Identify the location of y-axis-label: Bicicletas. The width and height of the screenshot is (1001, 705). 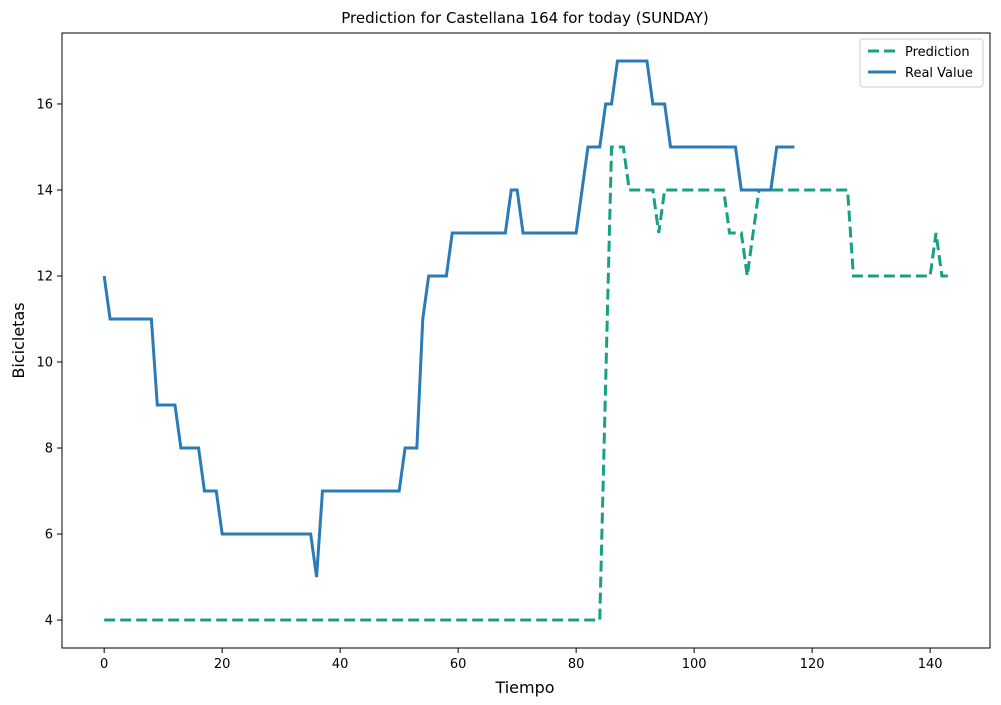
(18, 340).